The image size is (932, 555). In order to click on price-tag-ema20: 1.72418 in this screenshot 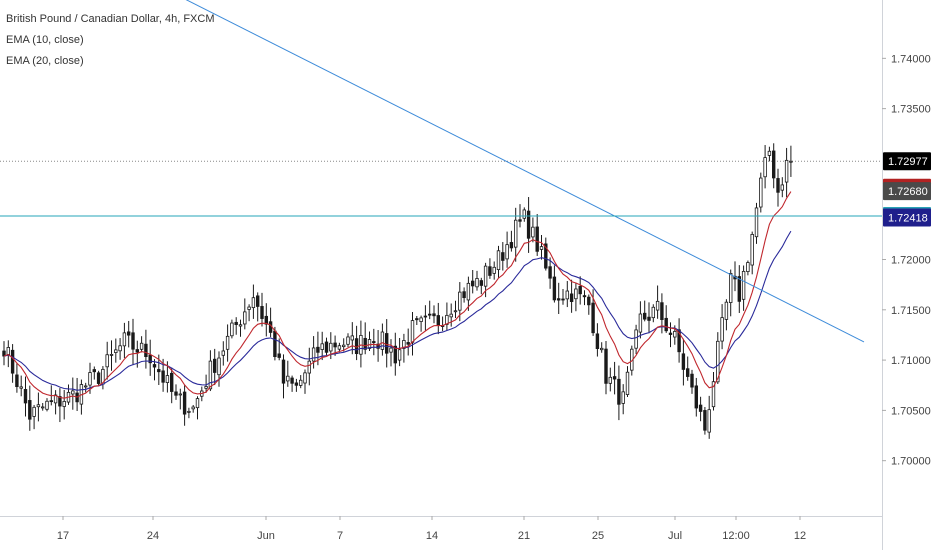, I will do `click(907, 217)`.